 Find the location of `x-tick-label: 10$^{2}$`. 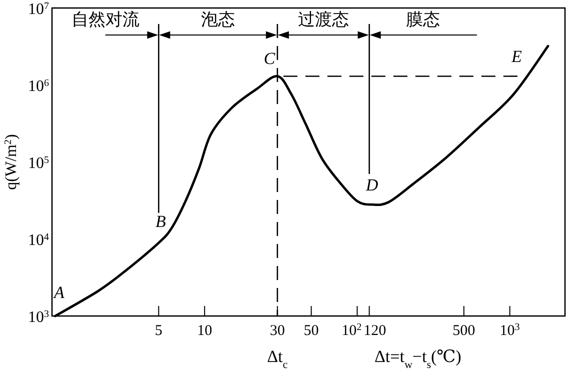

x-tick-label: 10$^{2}$ is located at coordinates (352, 330).